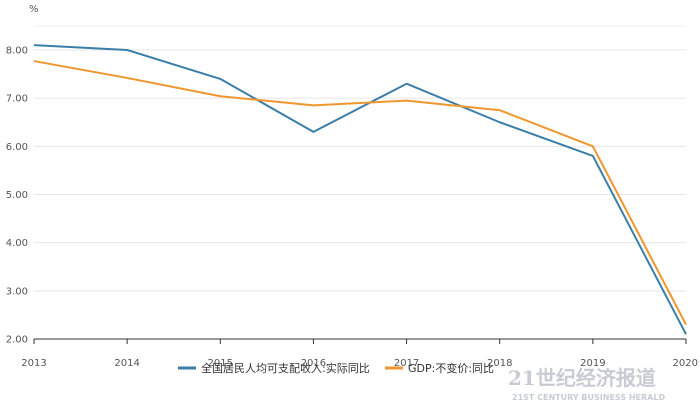 The image size is (700, 414). I want to click on y-tick-label: 5.00, so click(17, 195).